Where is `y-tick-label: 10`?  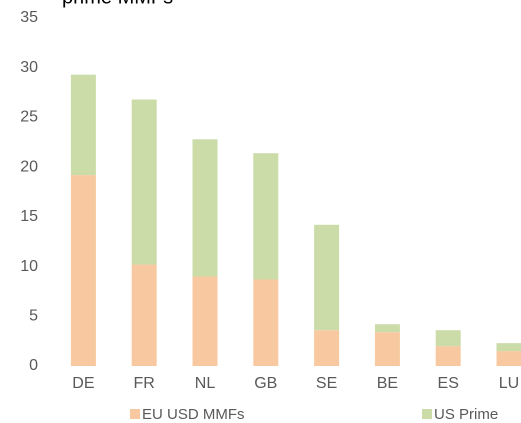
y-tick-label: 10 is located at coordinates (29, 266).